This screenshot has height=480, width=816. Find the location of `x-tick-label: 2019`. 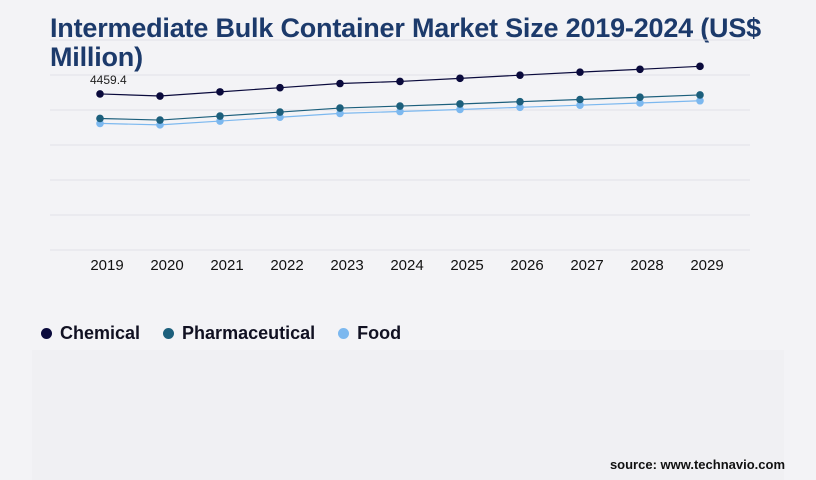

x-tick-label: 2019 is located at coordinates (106, 265).